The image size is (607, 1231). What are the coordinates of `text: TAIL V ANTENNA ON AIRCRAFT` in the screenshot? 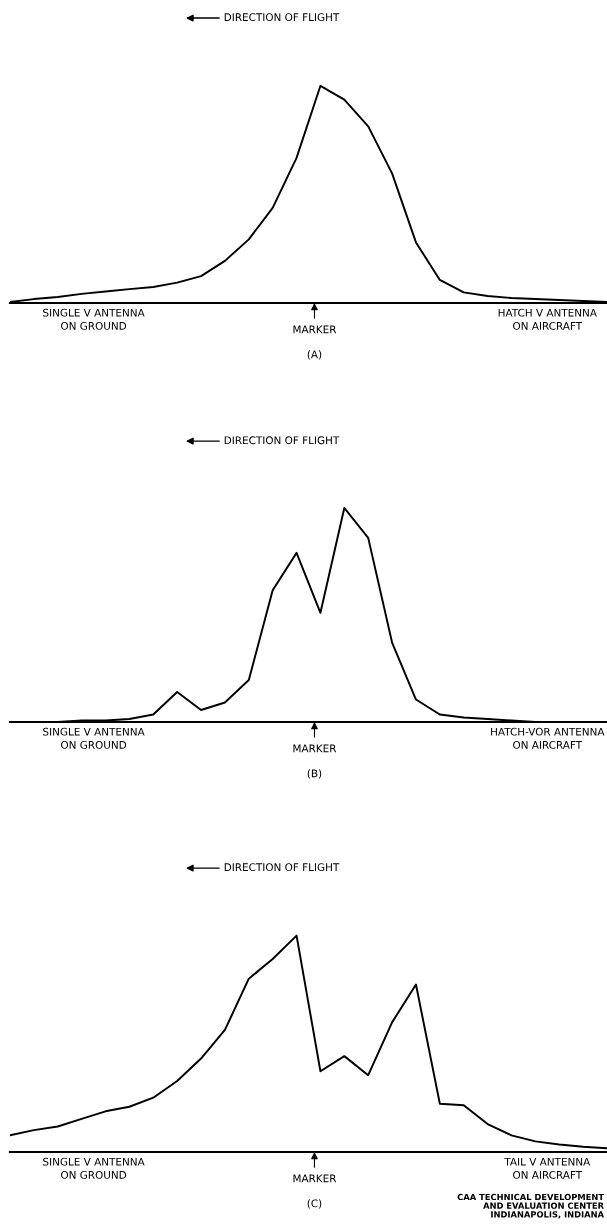 It's located at (547, 1168).